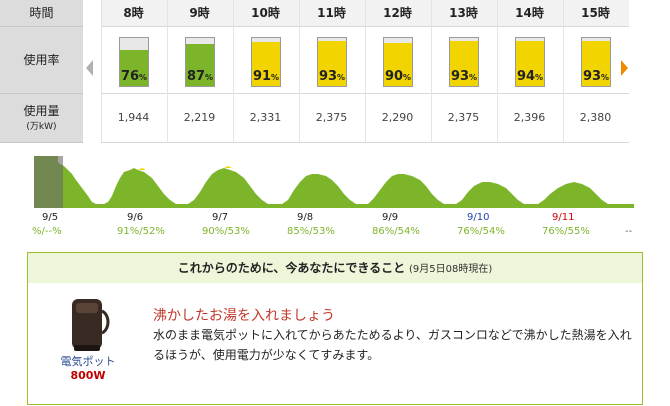 Image resolution: width=670 pixels, height=406 pixels. What do you see at coordinates (526, 76) in the screenshot?
I see `usage-rate-number: 94` at bounding box center [526, 76].